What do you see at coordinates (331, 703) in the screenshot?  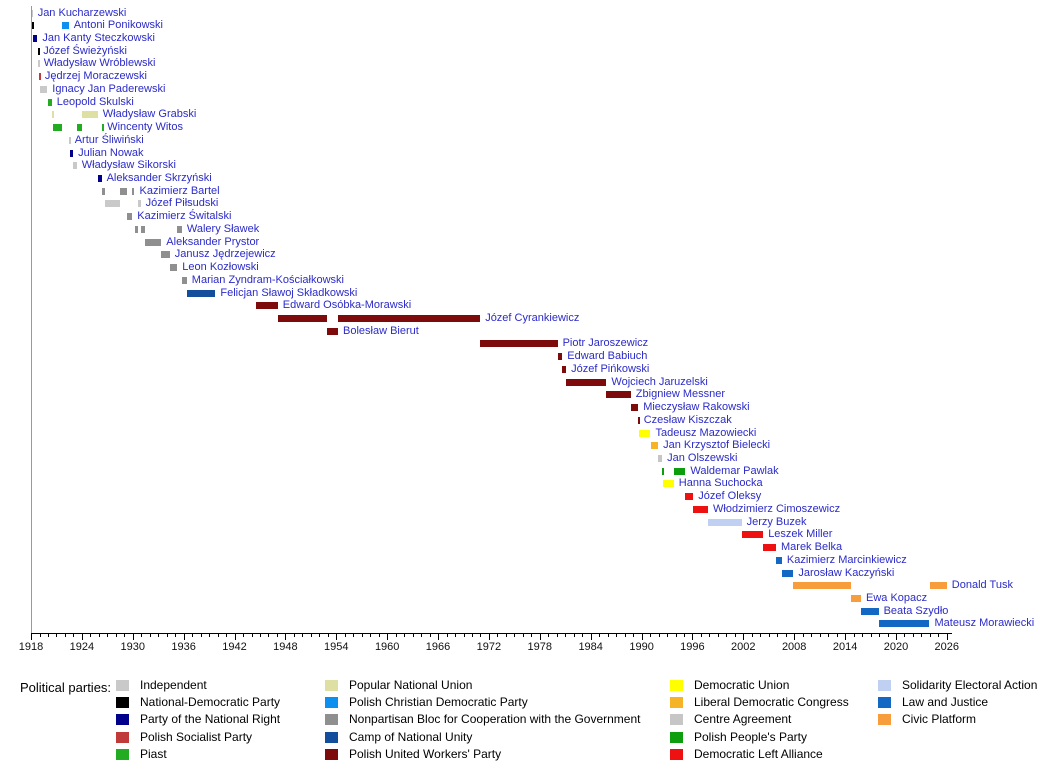 I see `legend-swatch-christian_democratic` at bounding box center [331, 703].